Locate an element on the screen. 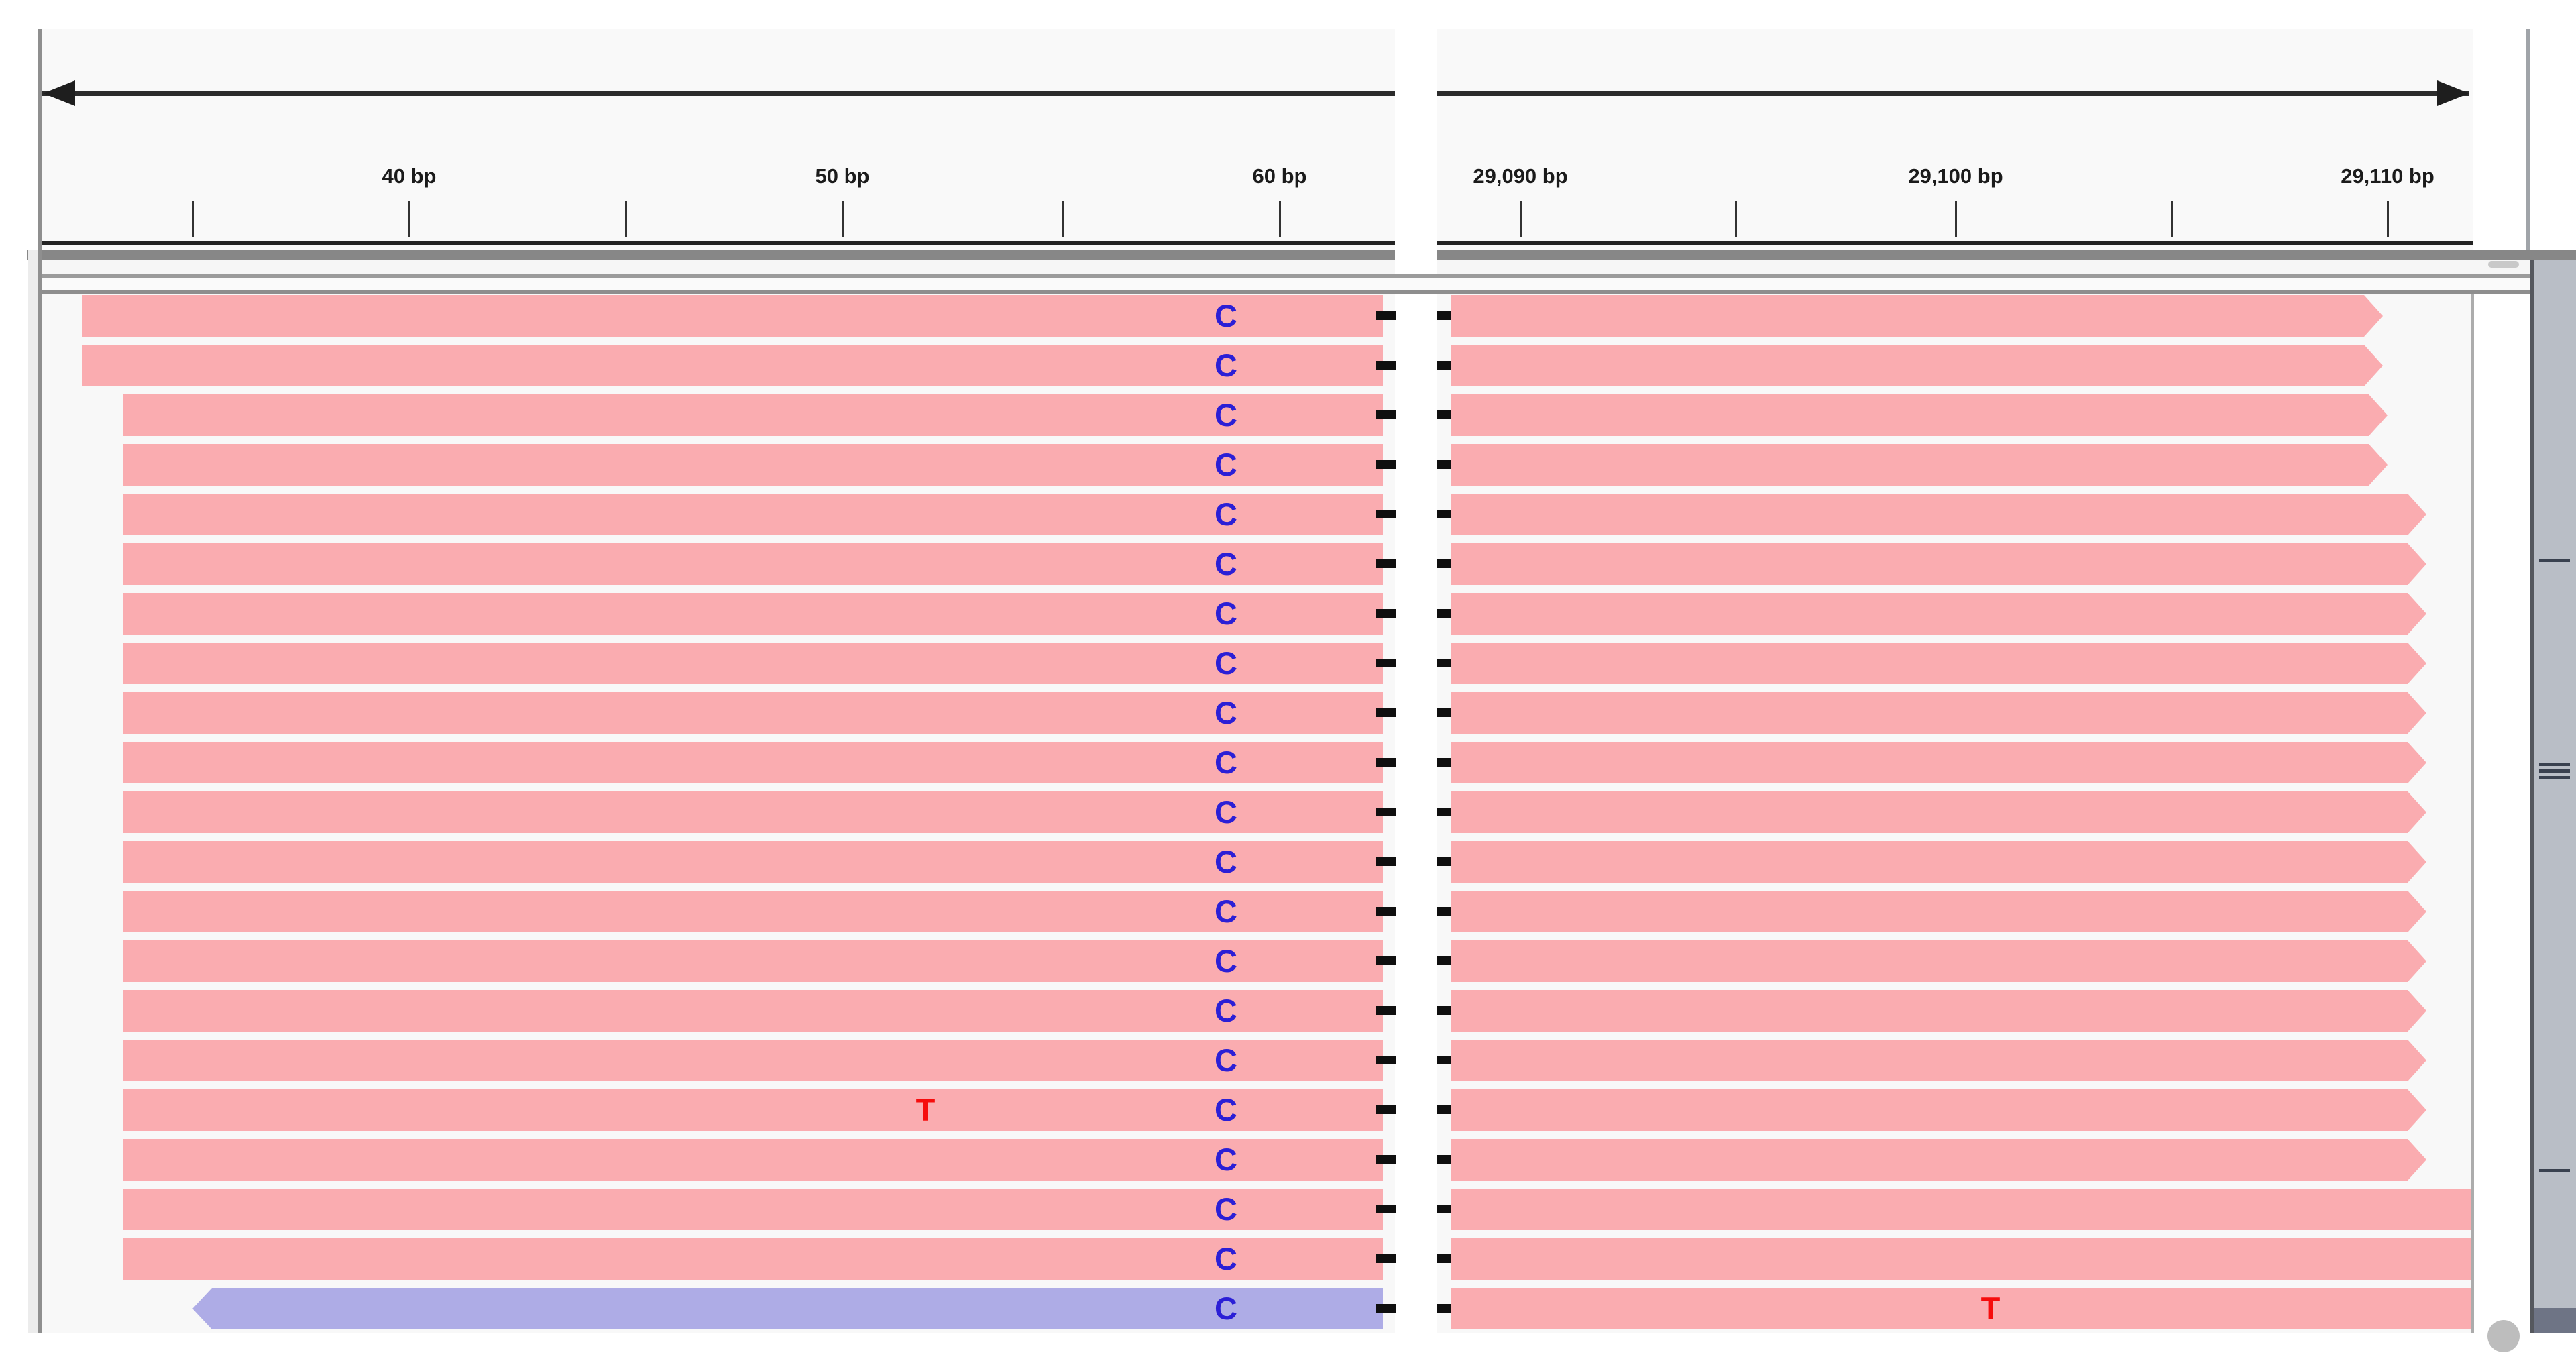  range-arrow-shaft-left is located at coordinates (718, 94).